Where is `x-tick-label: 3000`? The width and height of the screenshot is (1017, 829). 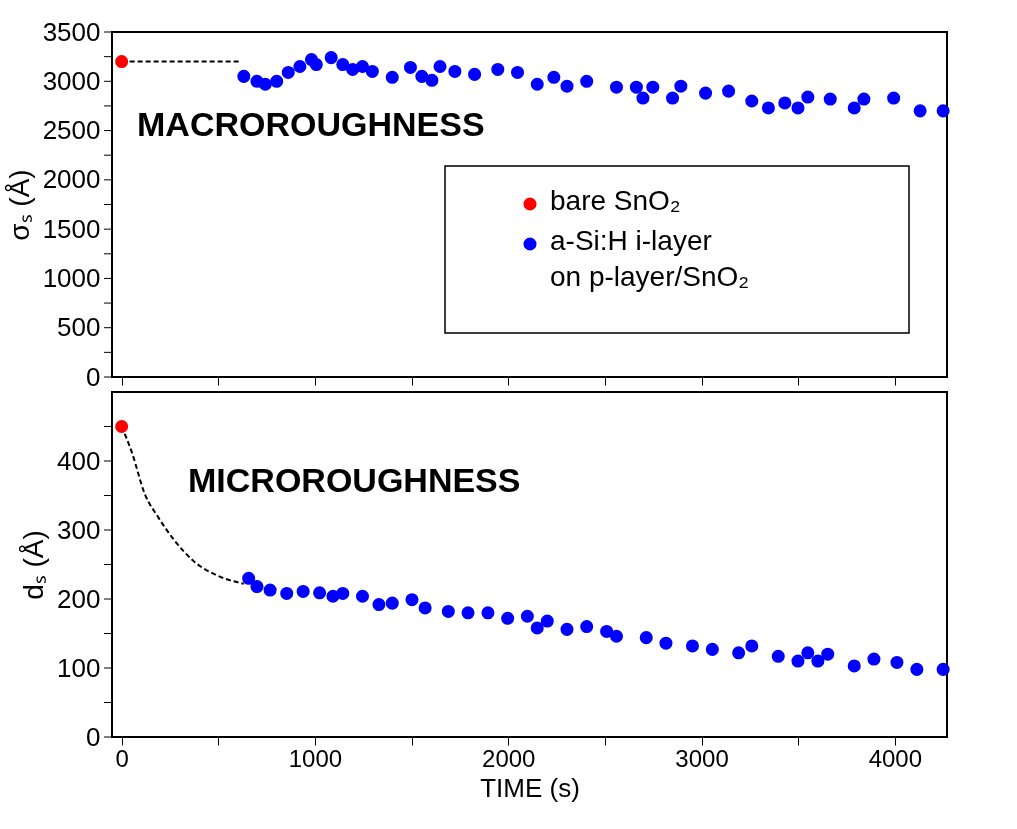 x-tick-label: 3000 is located at coordinates (702, 758).